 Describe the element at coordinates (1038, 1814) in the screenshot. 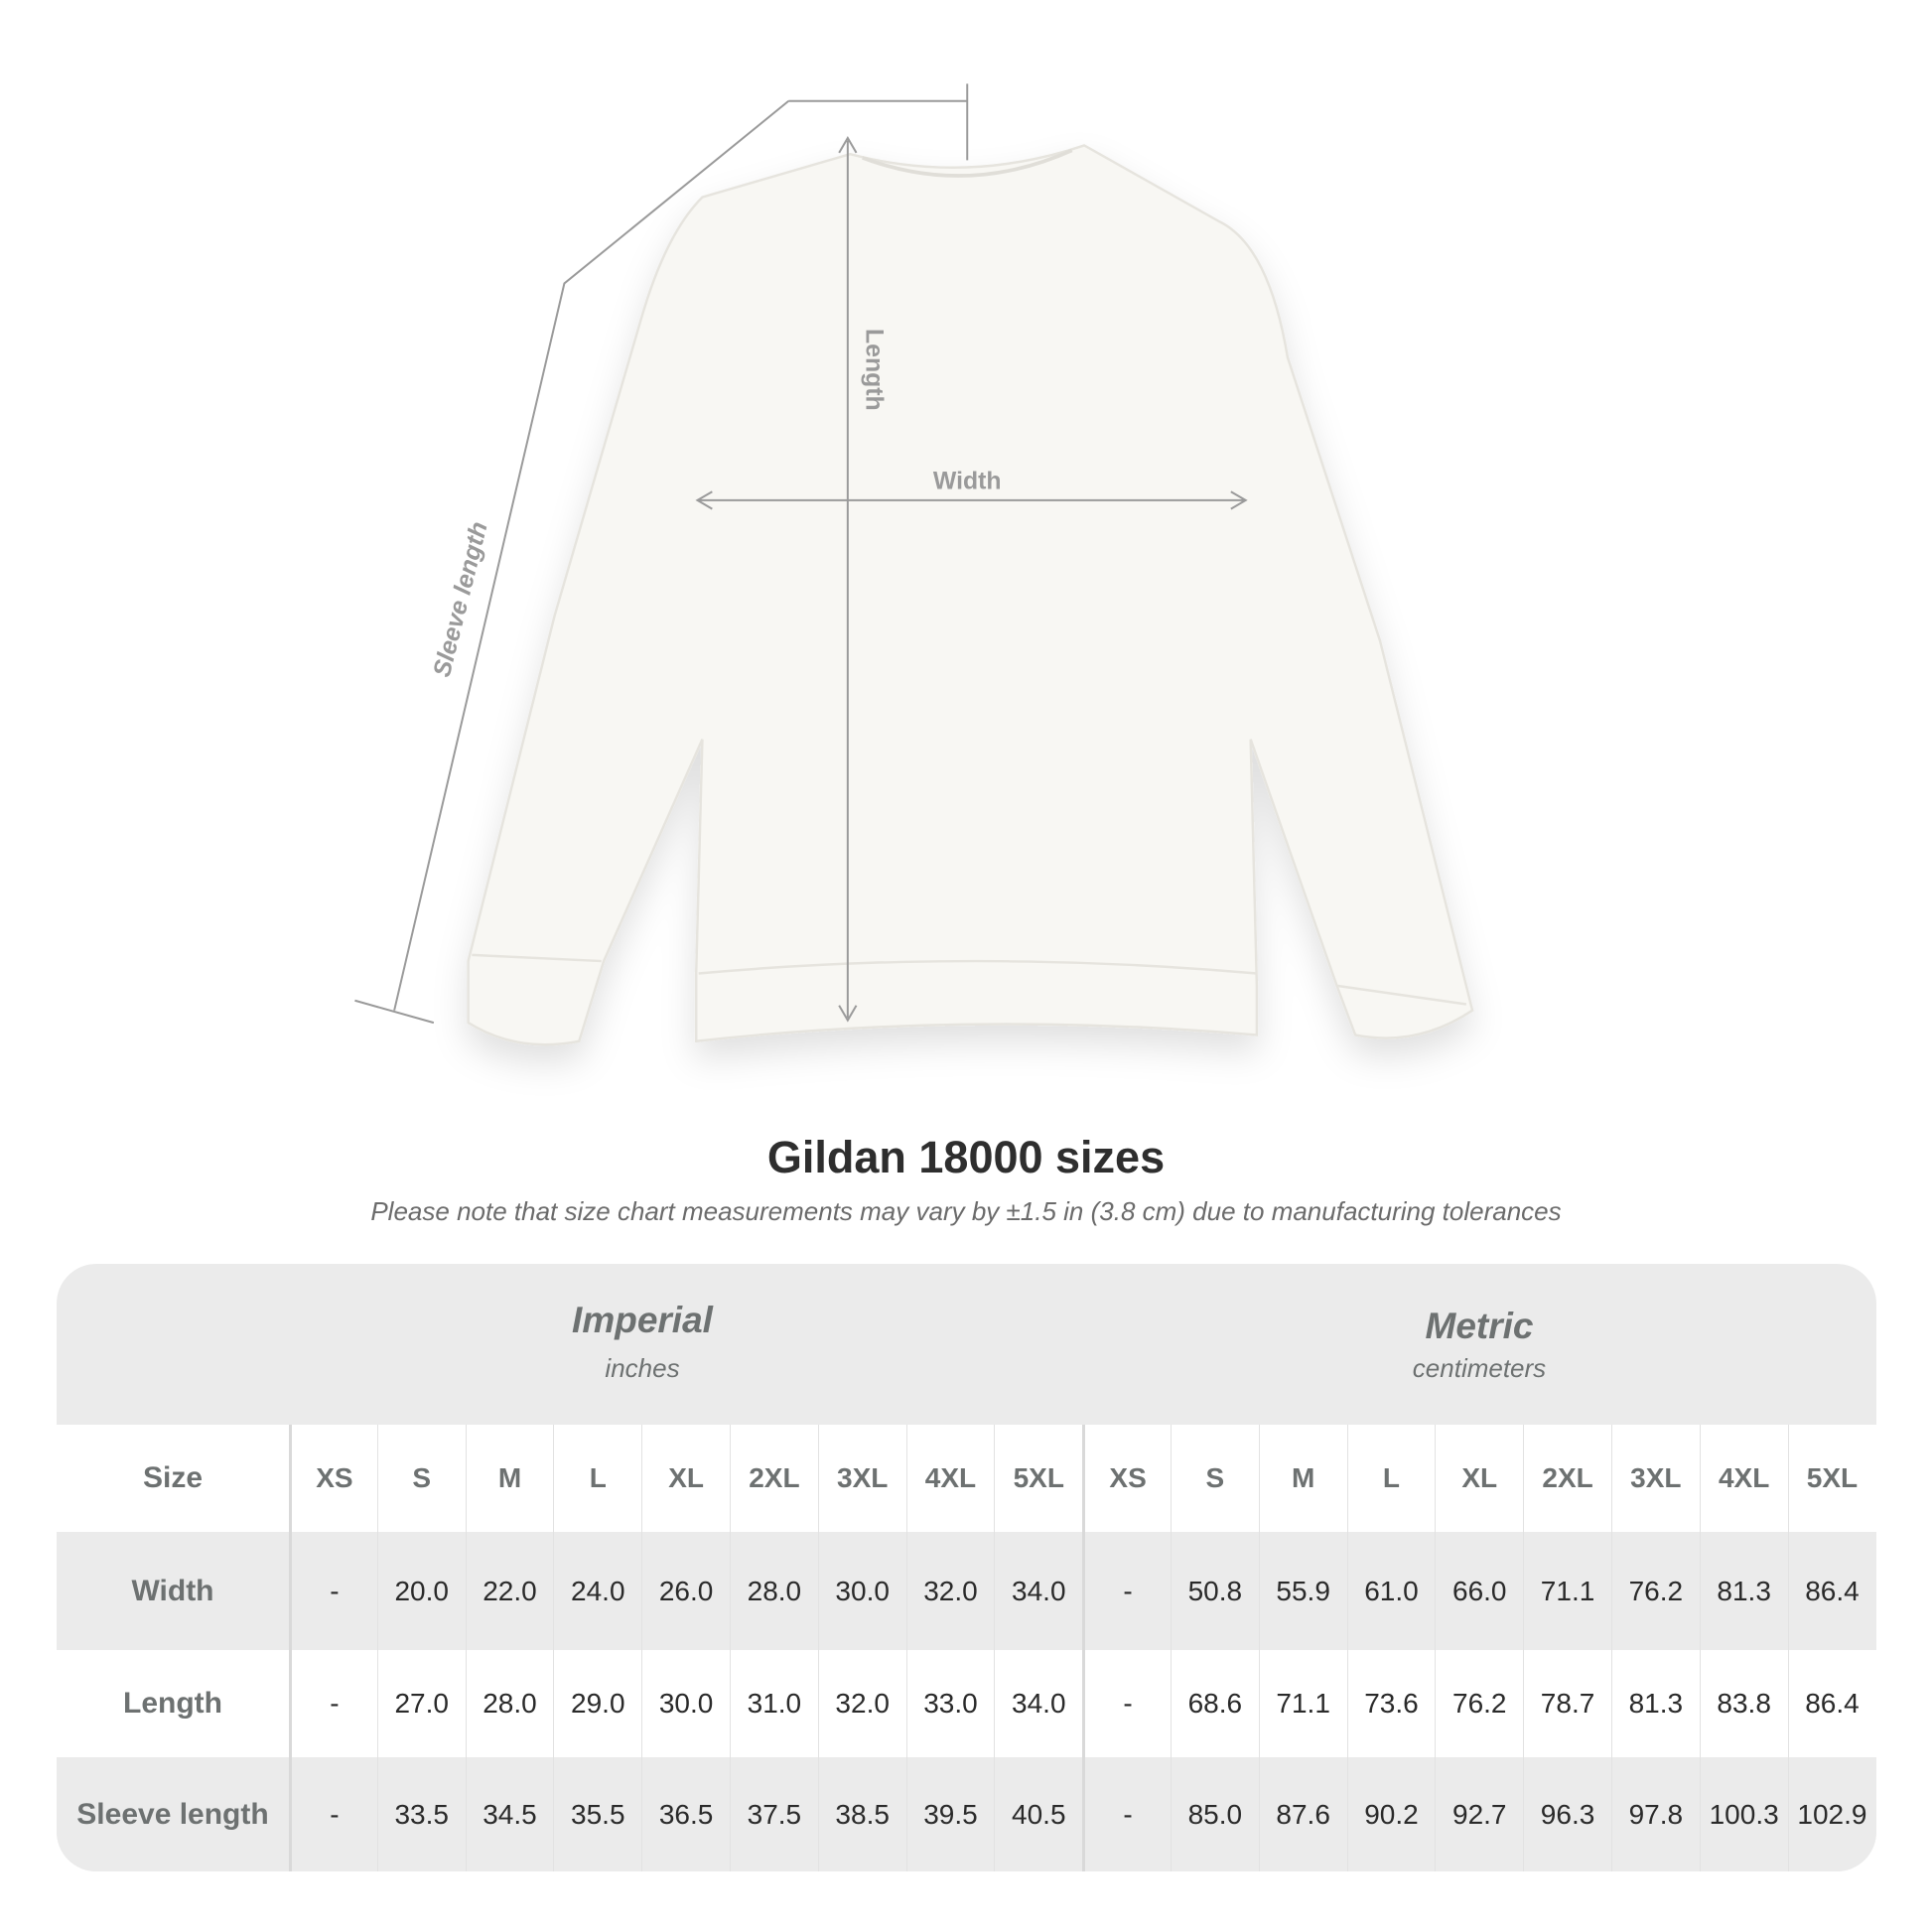

I see `table-cell: 40.5` at that location.